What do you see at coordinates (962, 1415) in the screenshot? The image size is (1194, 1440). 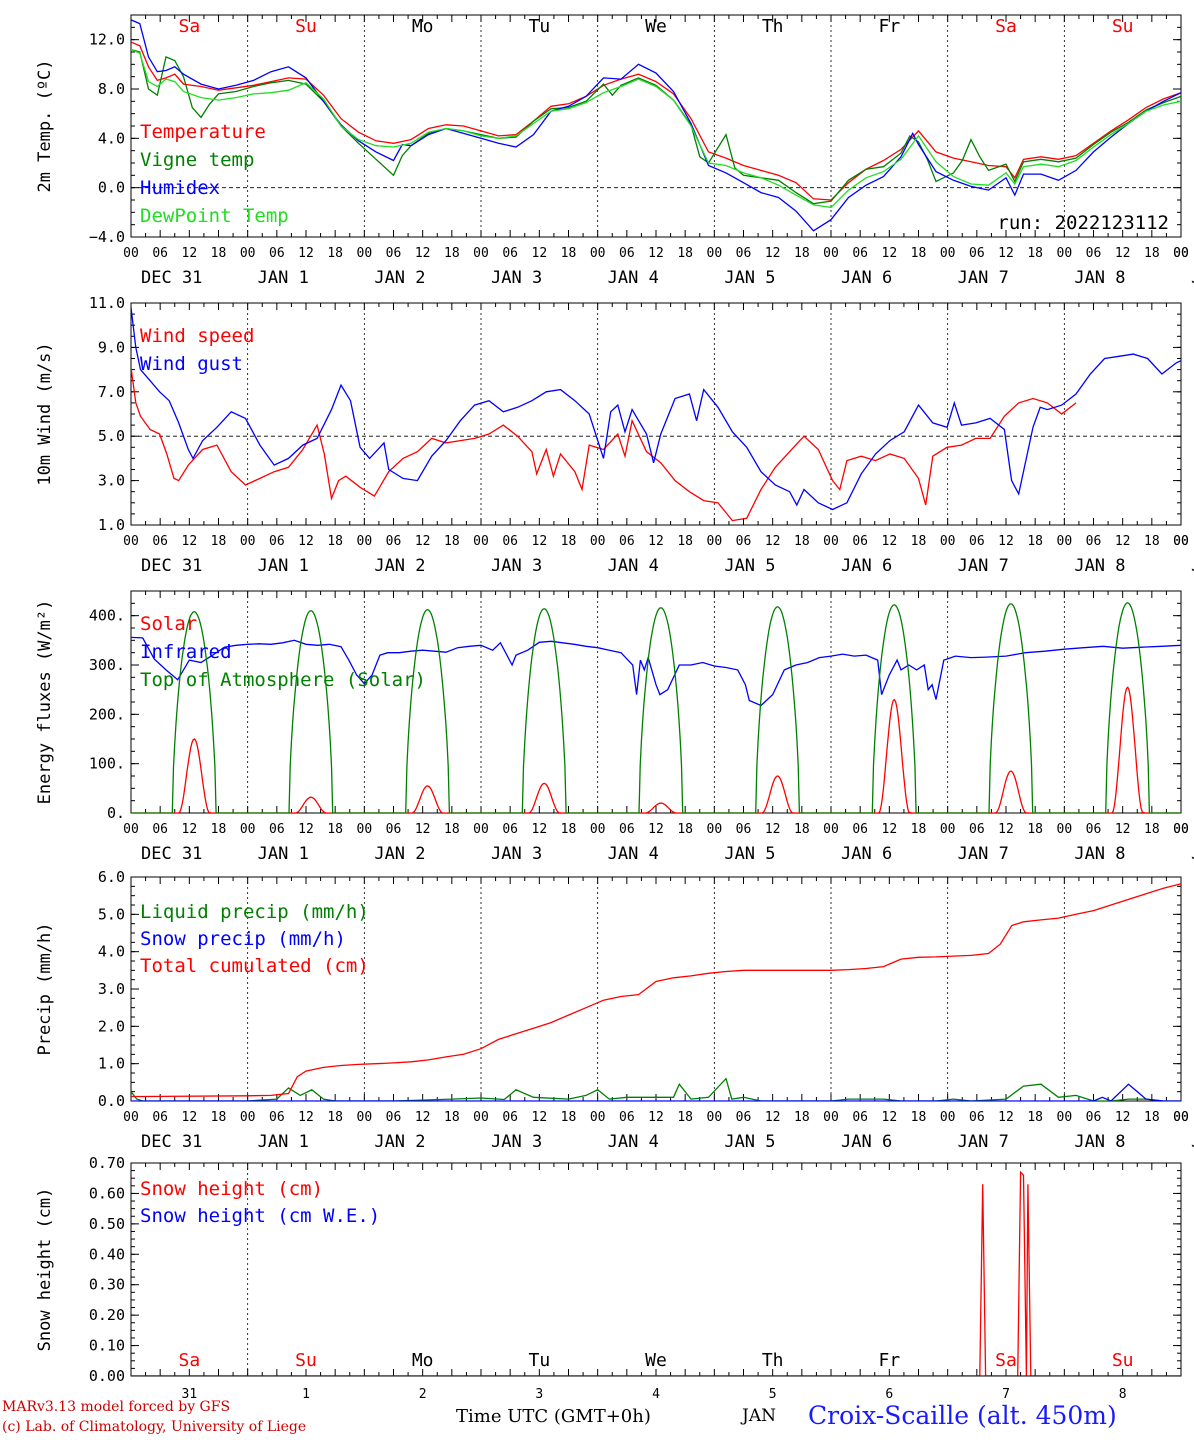 I see `station-title: Croix-Scaille (alt. 450m)` at bounding box center [962, 1415].